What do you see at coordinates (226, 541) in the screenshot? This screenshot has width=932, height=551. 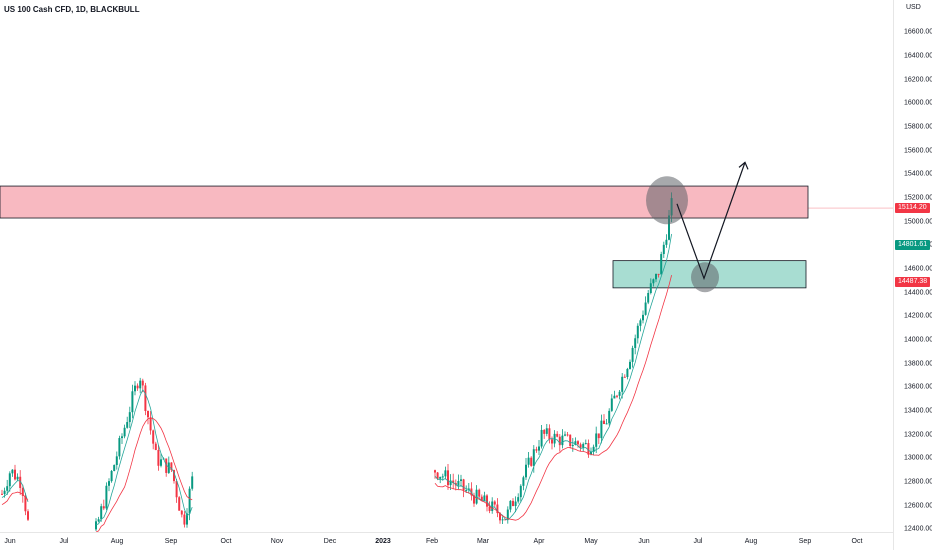 I see `time-tick-label: Oct` at bounding box center [226, 541].